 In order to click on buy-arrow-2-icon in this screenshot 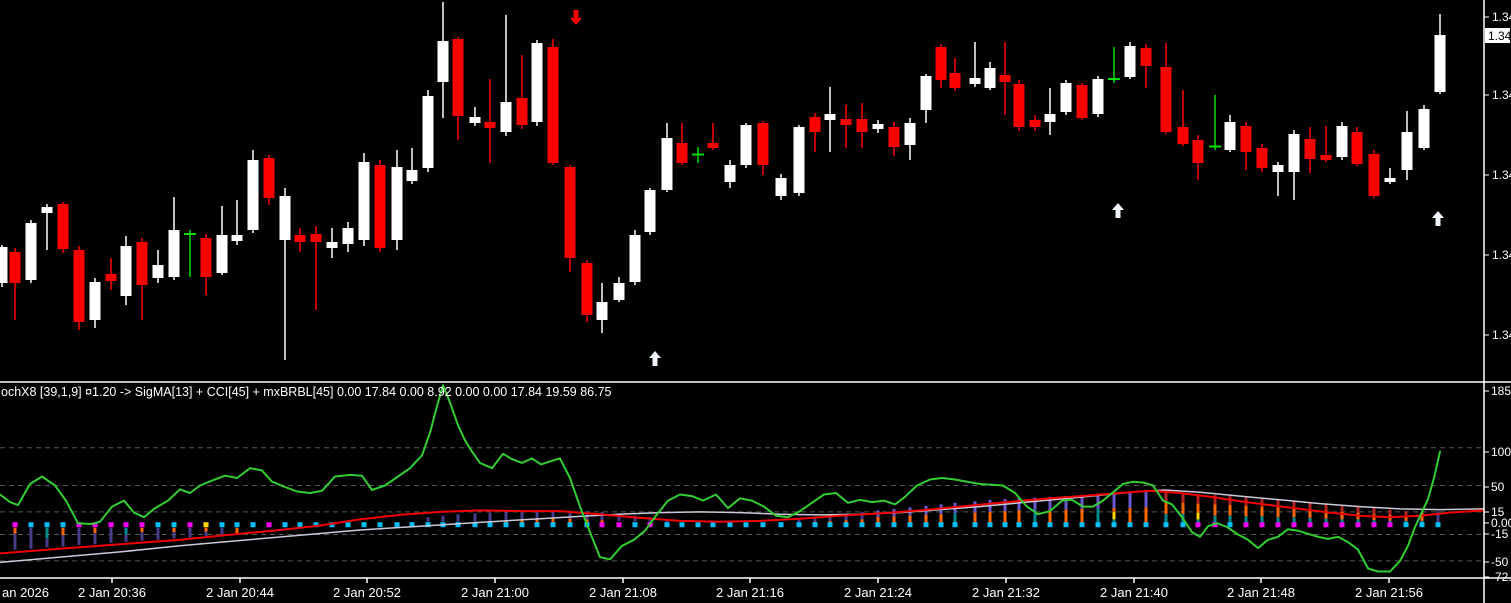, I will do `click(1118, 210)`.